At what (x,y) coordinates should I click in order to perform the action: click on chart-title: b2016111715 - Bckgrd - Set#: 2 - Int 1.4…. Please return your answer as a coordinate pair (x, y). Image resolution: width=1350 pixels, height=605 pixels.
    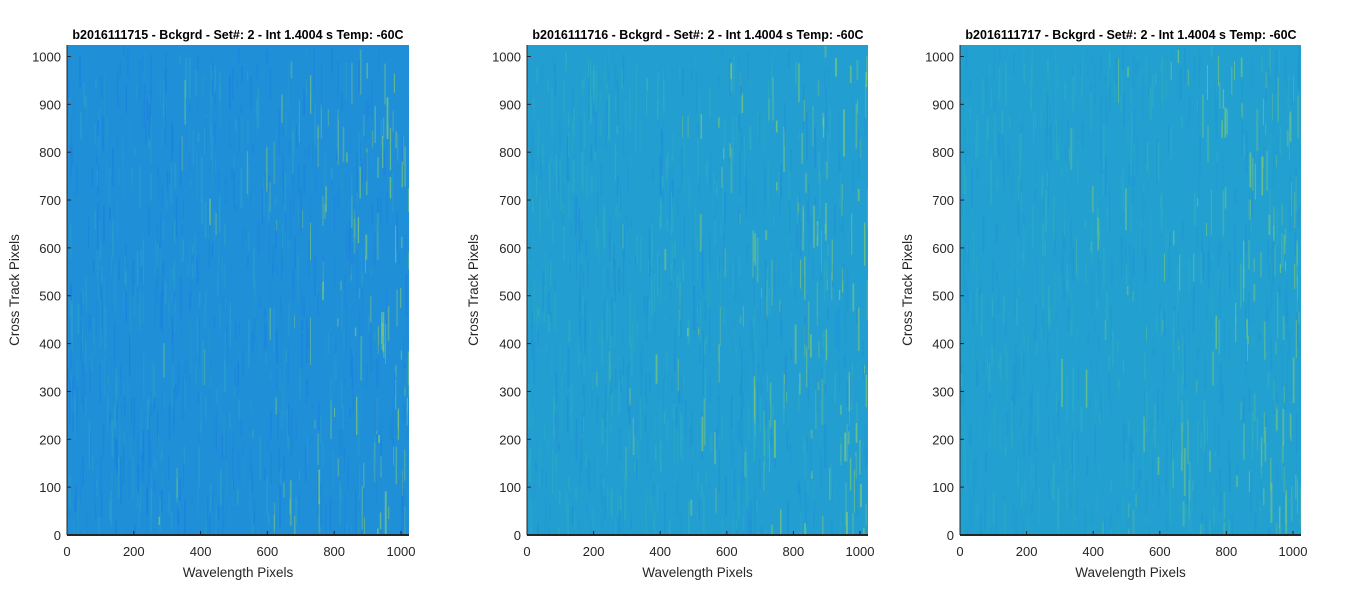
    Looking at the image, I should click on (237, 35).